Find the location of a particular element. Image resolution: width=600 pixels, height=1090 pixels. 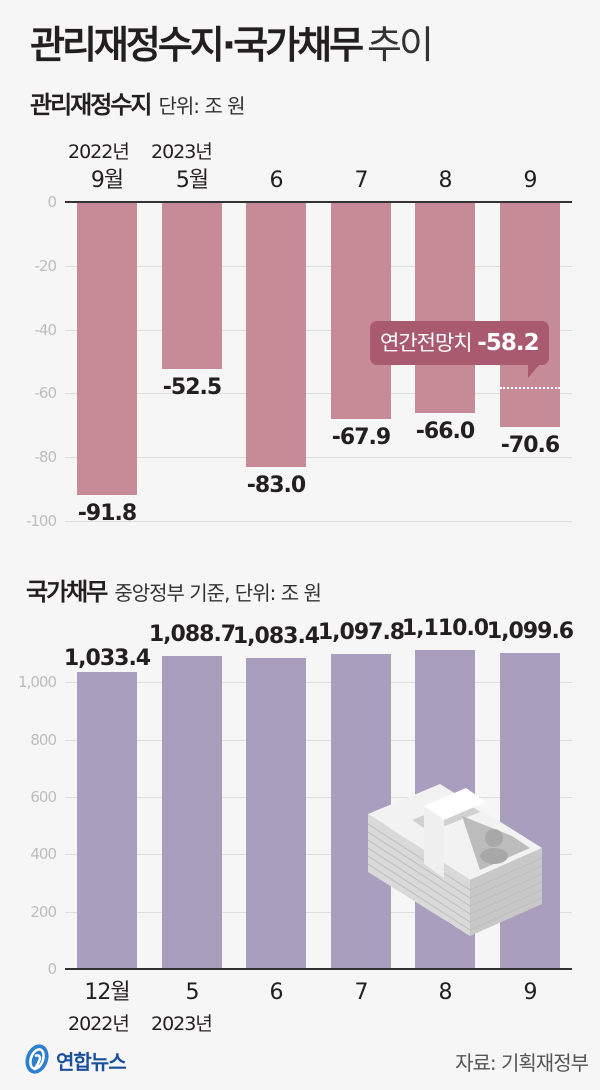

chart2-value-label: 1,097.8 is located at coordinates (361, 632).